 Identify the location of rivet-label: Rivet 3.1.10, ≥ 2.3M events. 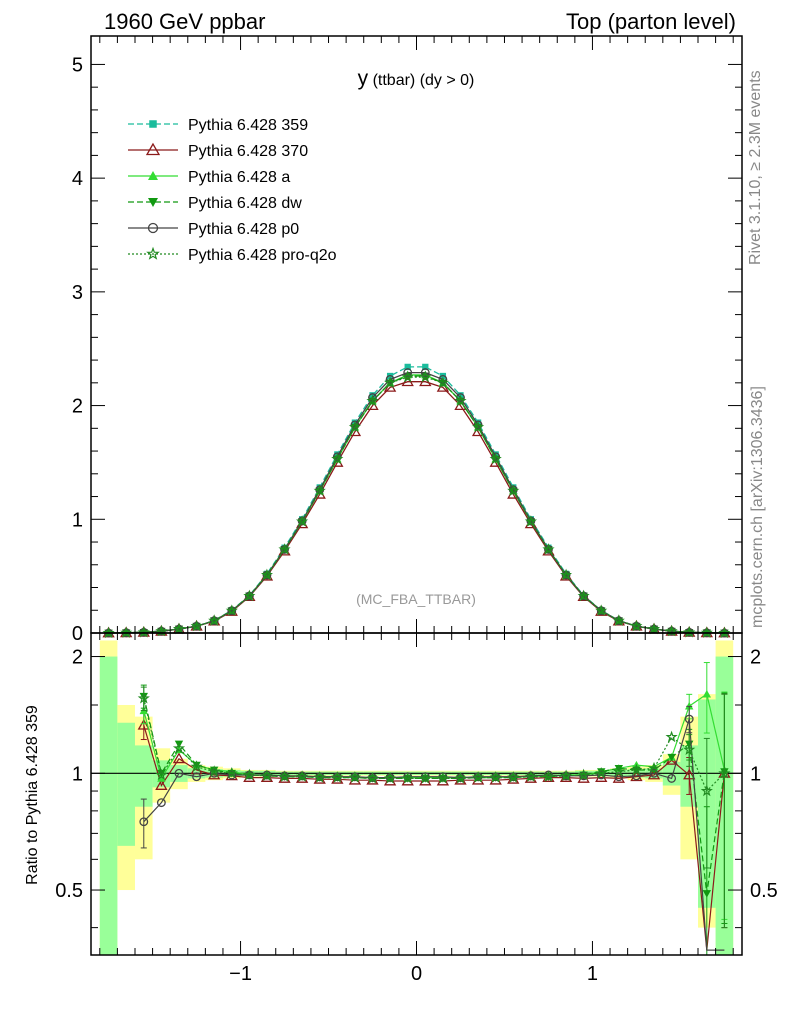
(755, 167).